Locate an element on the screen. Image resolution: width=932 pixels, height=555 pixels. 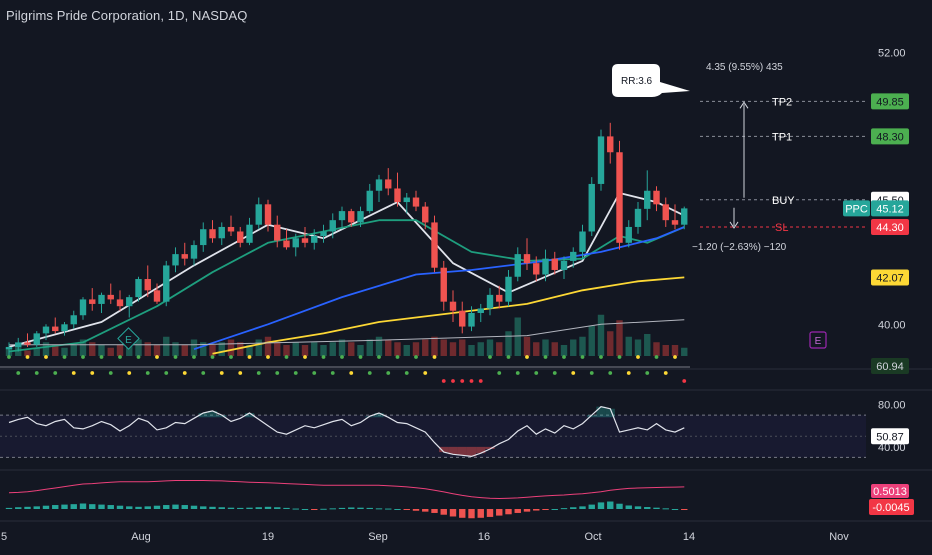
rr-callout is located at coordinates (651, 80).